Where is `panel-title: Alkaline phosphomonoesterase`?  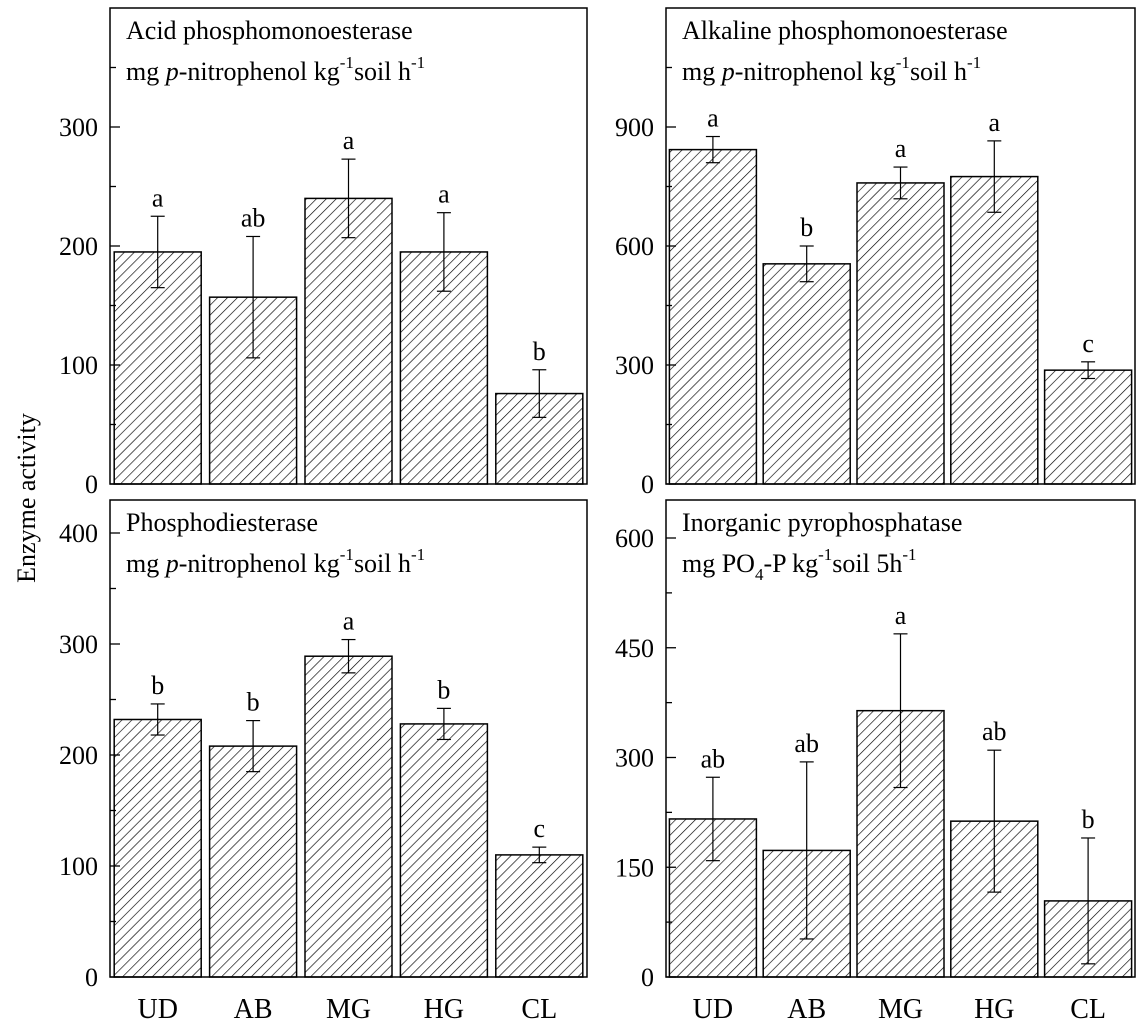
panel-title: Alkaline phosphomonoesterase is located at coordinates (845, 30).